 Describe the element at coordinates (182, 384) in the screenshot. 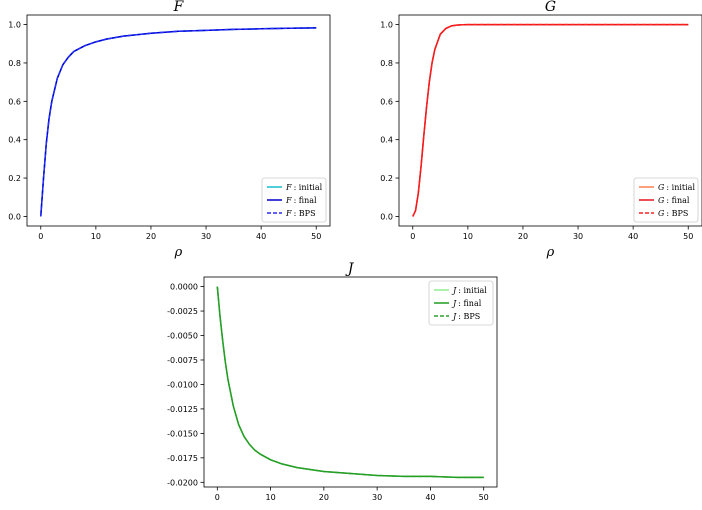

I see `y-tick-label-J: -0.0100` at that location.